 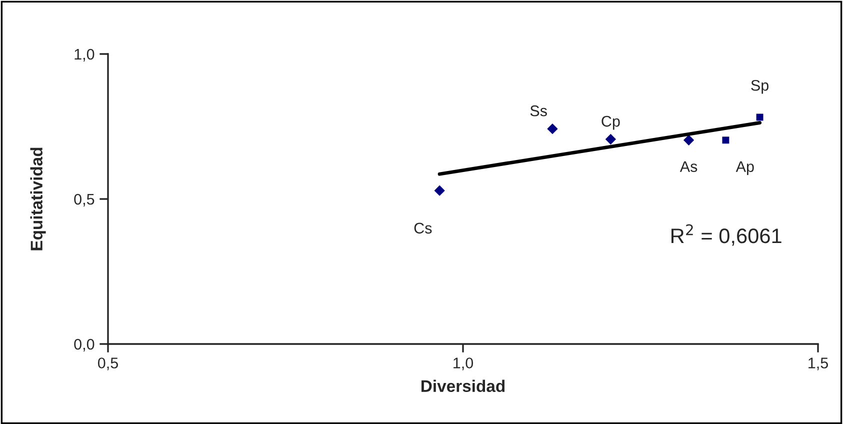 What do you see at coordinates (538, 110) in the screenshot?
I see `annotation: Ss` at bounding box center [538, 110].